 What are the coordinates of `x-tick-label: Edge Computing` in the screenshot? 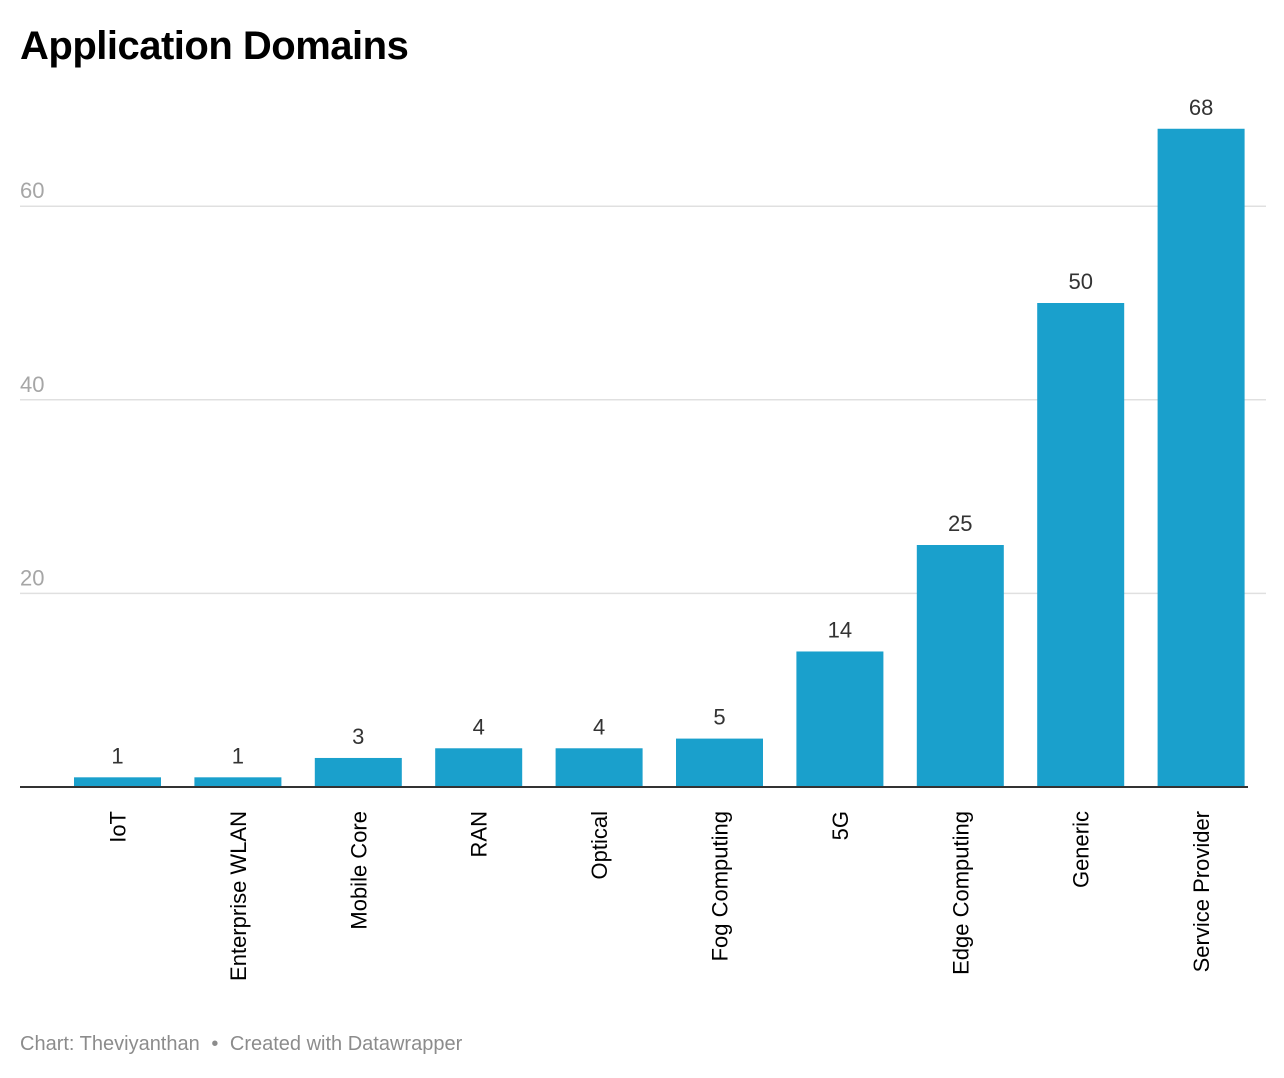 It's located at (960, 893).